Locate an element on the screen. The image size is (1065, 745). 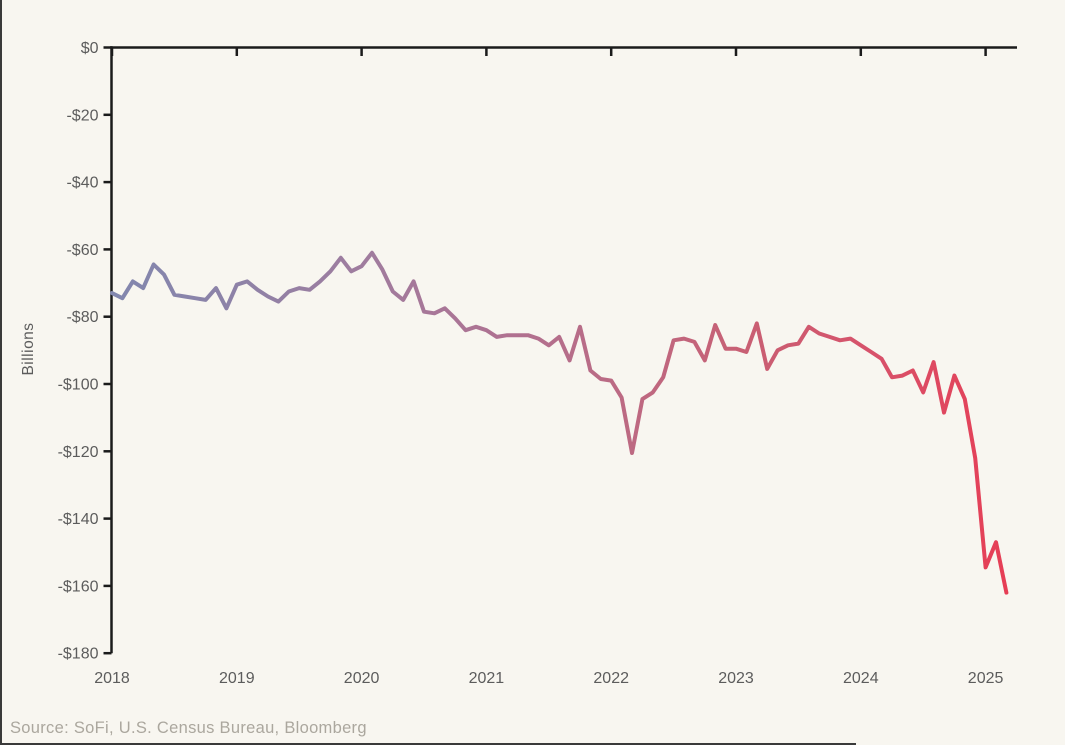
x-tick-label: 2024 is located at coordinates (861, 678).